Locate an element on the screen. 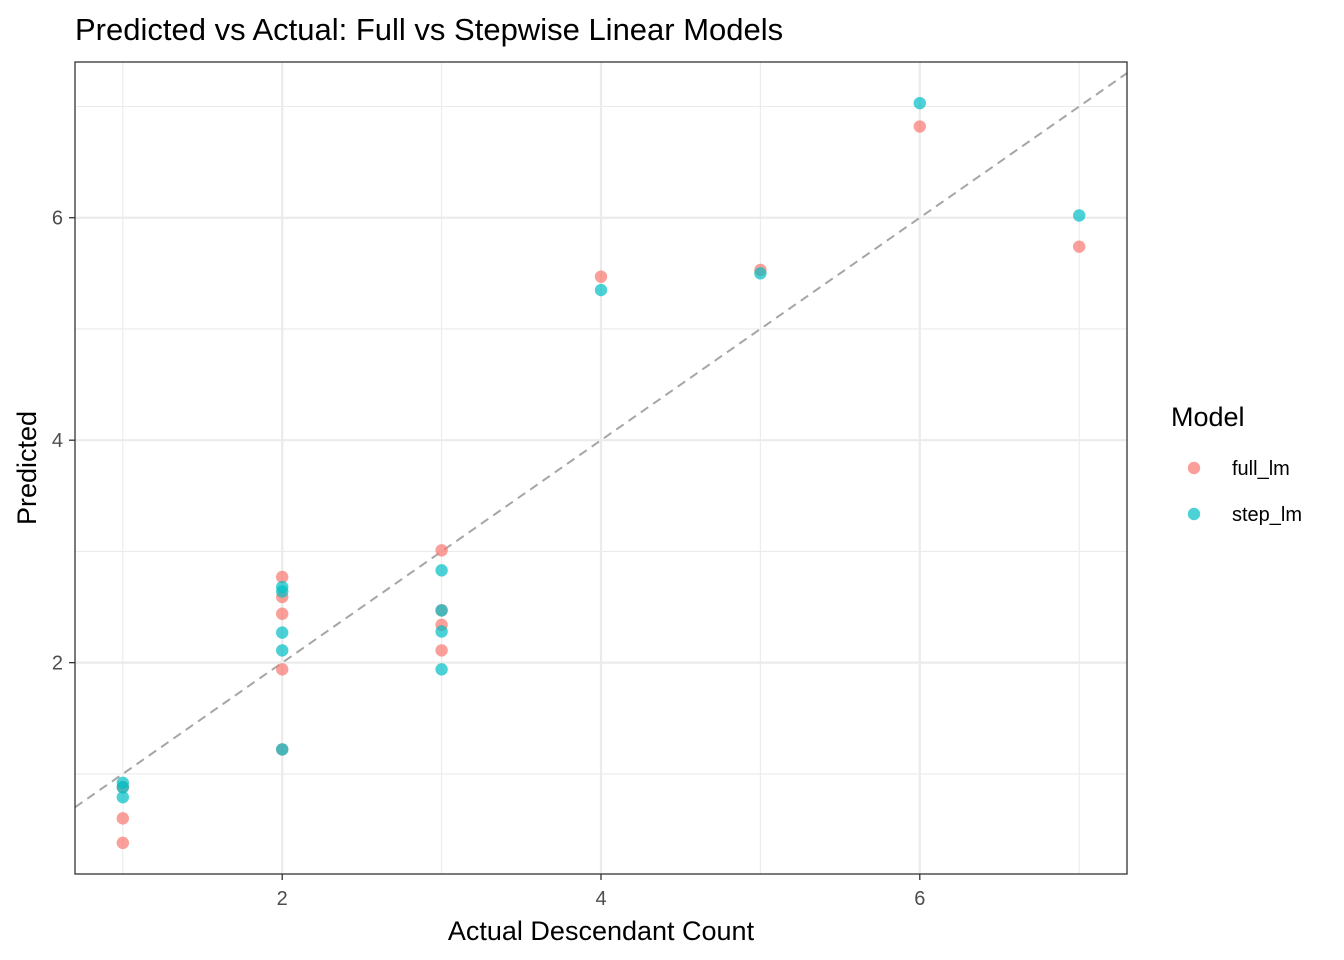 The image size is (1344, 960). legend-key-full-lm is located at coordinates (1194, 468).